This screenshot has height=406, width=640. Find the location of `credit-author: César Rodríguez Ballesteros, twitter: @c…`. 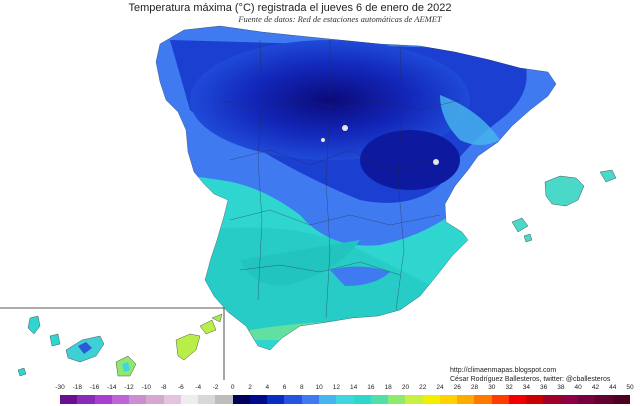

credit-author: César Rodríguez Ballesteros, twitter: @c… is located at coordinates (530, 379).